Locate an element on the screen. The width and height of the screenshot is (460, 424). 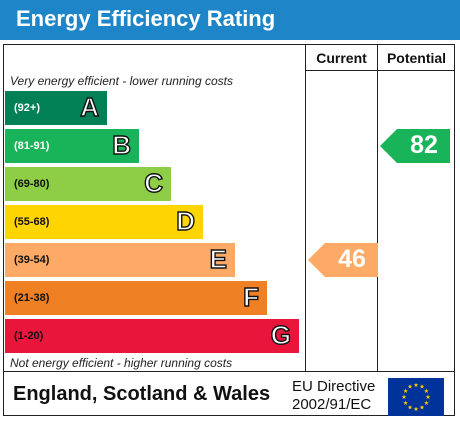
column-header-divider is located at coordinates (380, 70).